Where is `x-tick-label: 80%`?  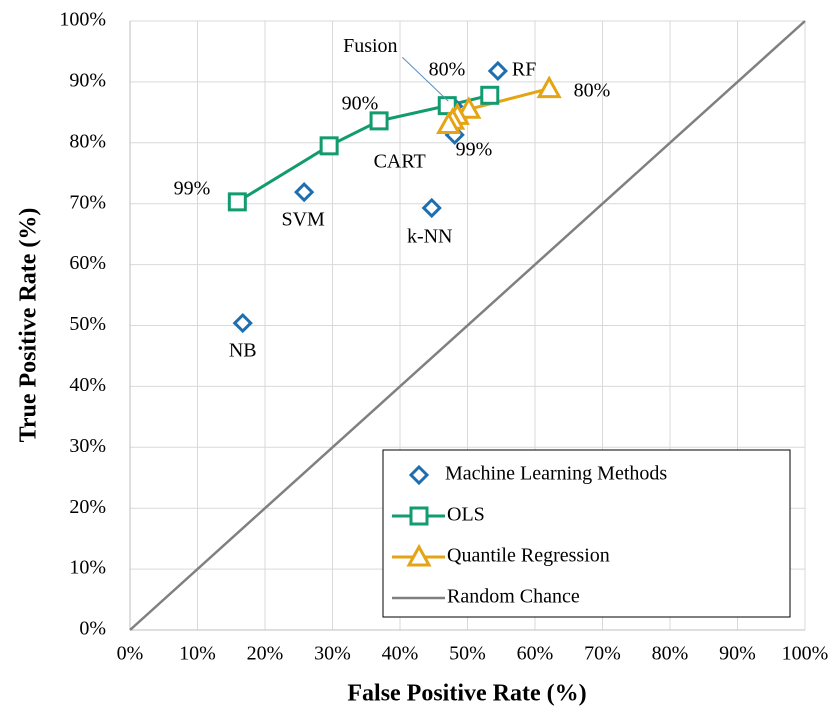
x-tick-label: 80% is located at coordinates (670, 654).